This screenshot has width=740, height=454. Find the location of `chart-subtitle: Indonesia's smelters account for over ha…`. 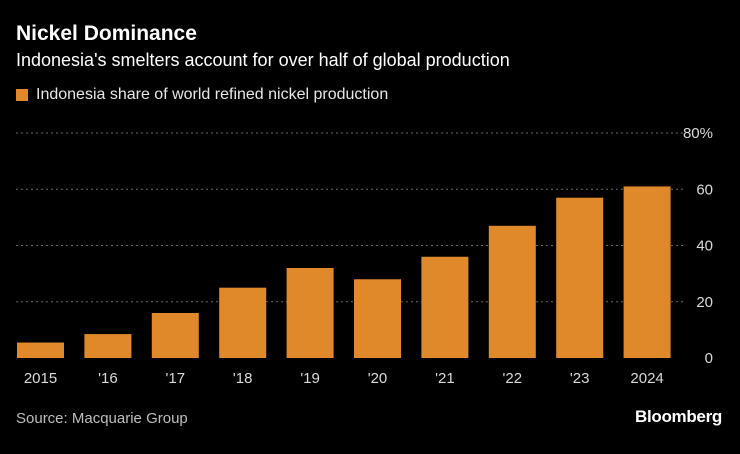

chart-subtitle: Indonesia's smelters account for over ha… is located at coordinates (263, 60).